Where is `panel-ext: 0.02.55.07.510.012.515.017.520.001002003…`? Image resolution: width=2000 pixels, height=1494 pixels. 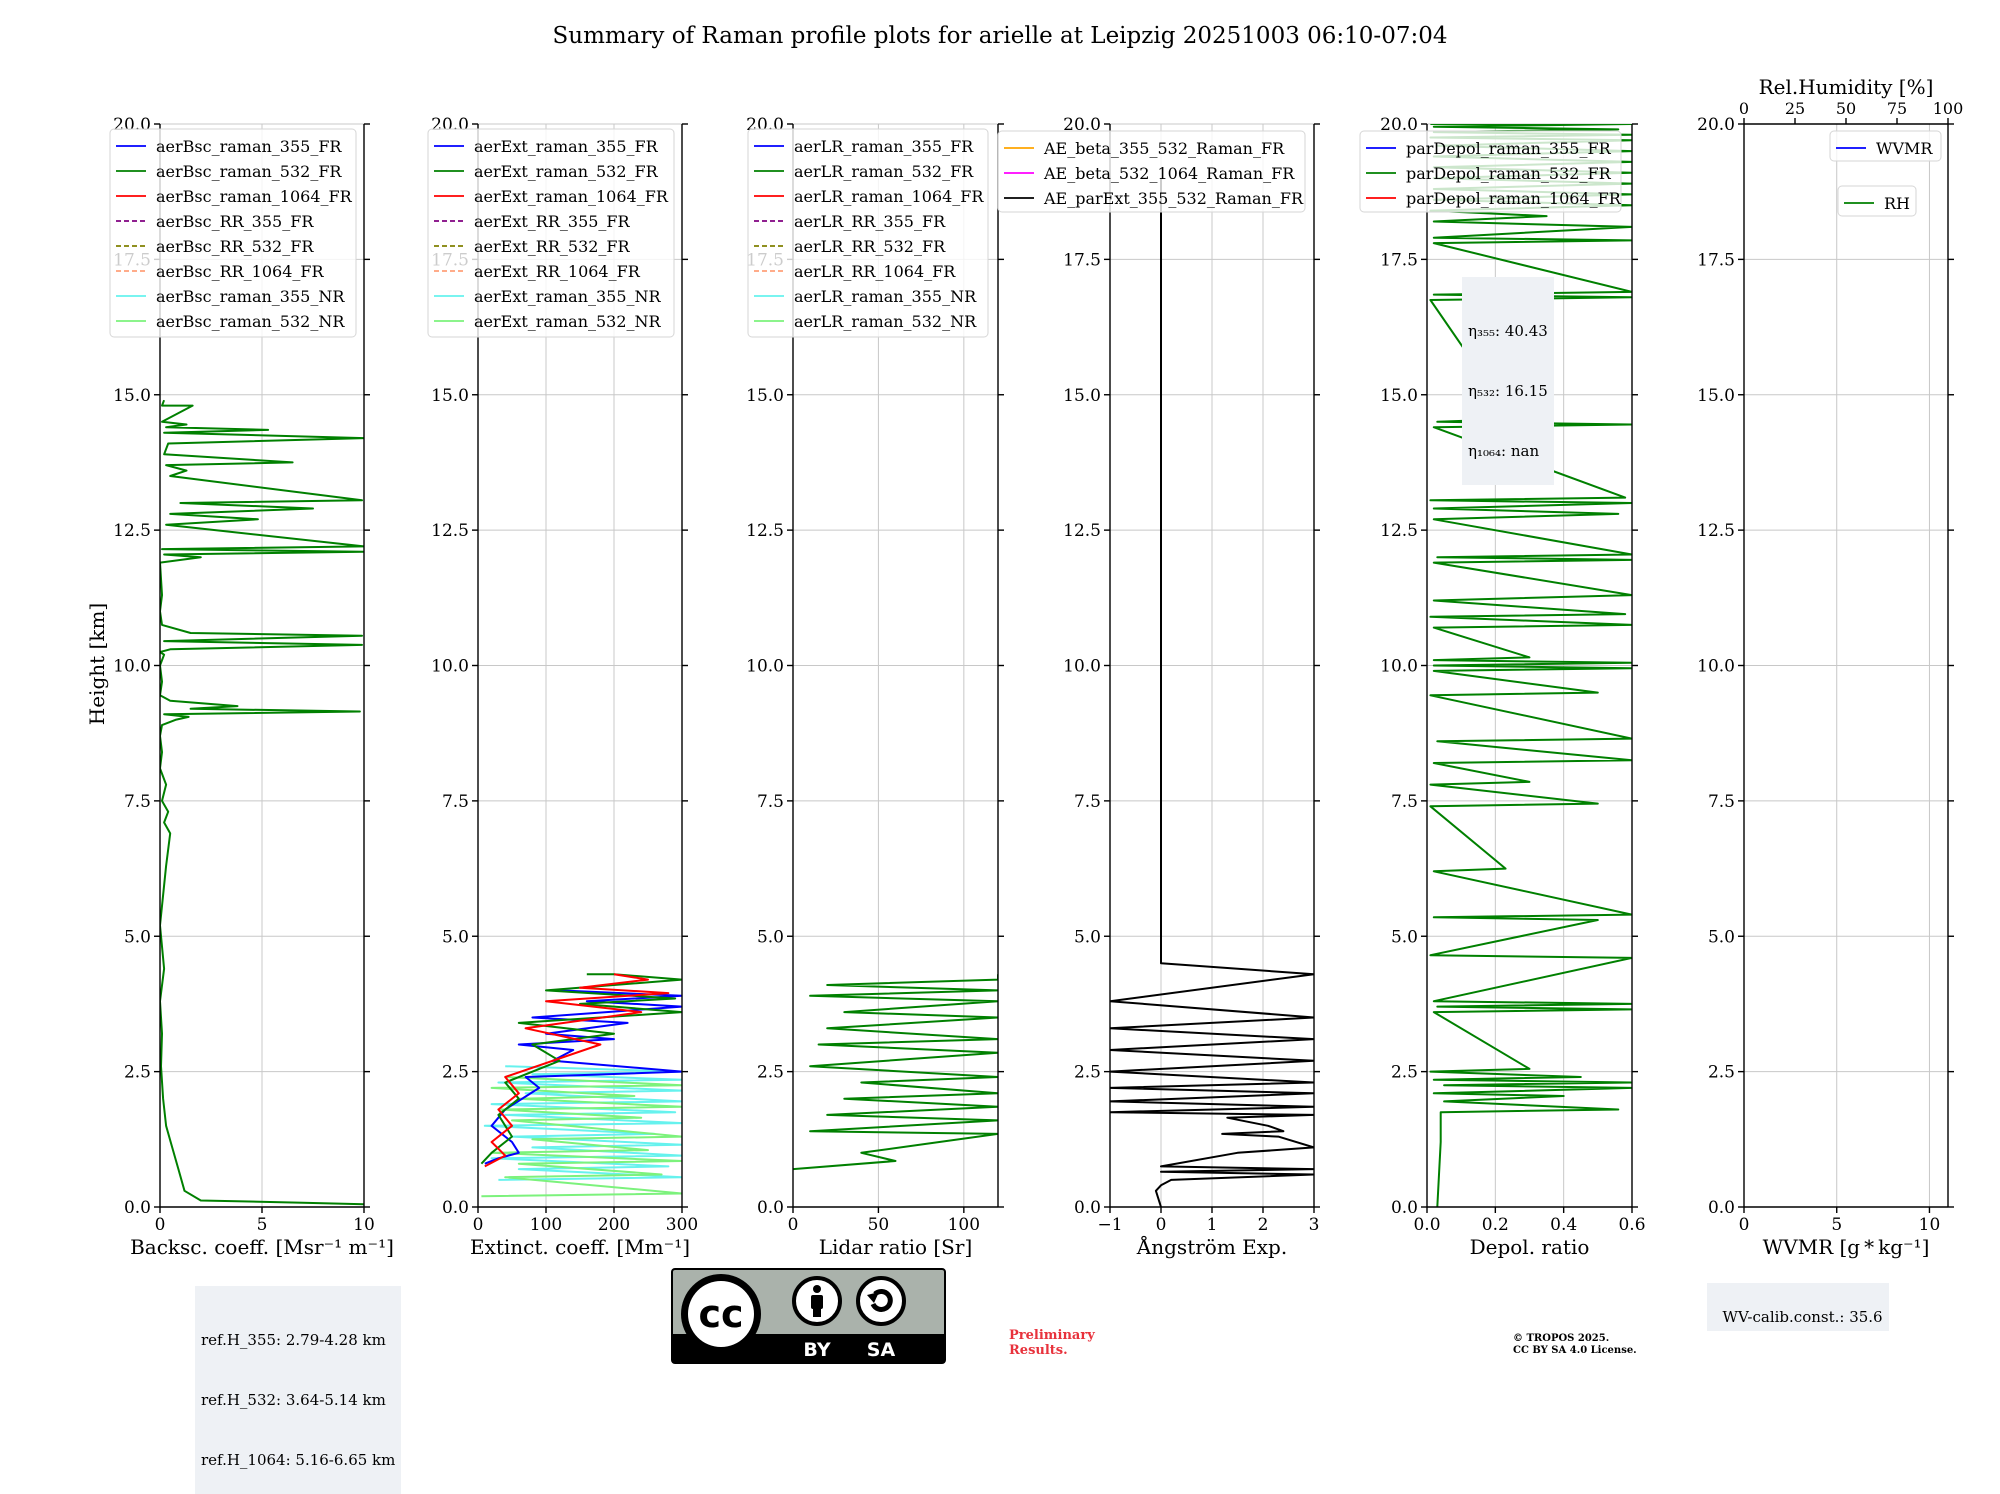
panel-ext: 0.02.55.07.510.012.515.017.520.001002003… is located at coordinates (562, 687).